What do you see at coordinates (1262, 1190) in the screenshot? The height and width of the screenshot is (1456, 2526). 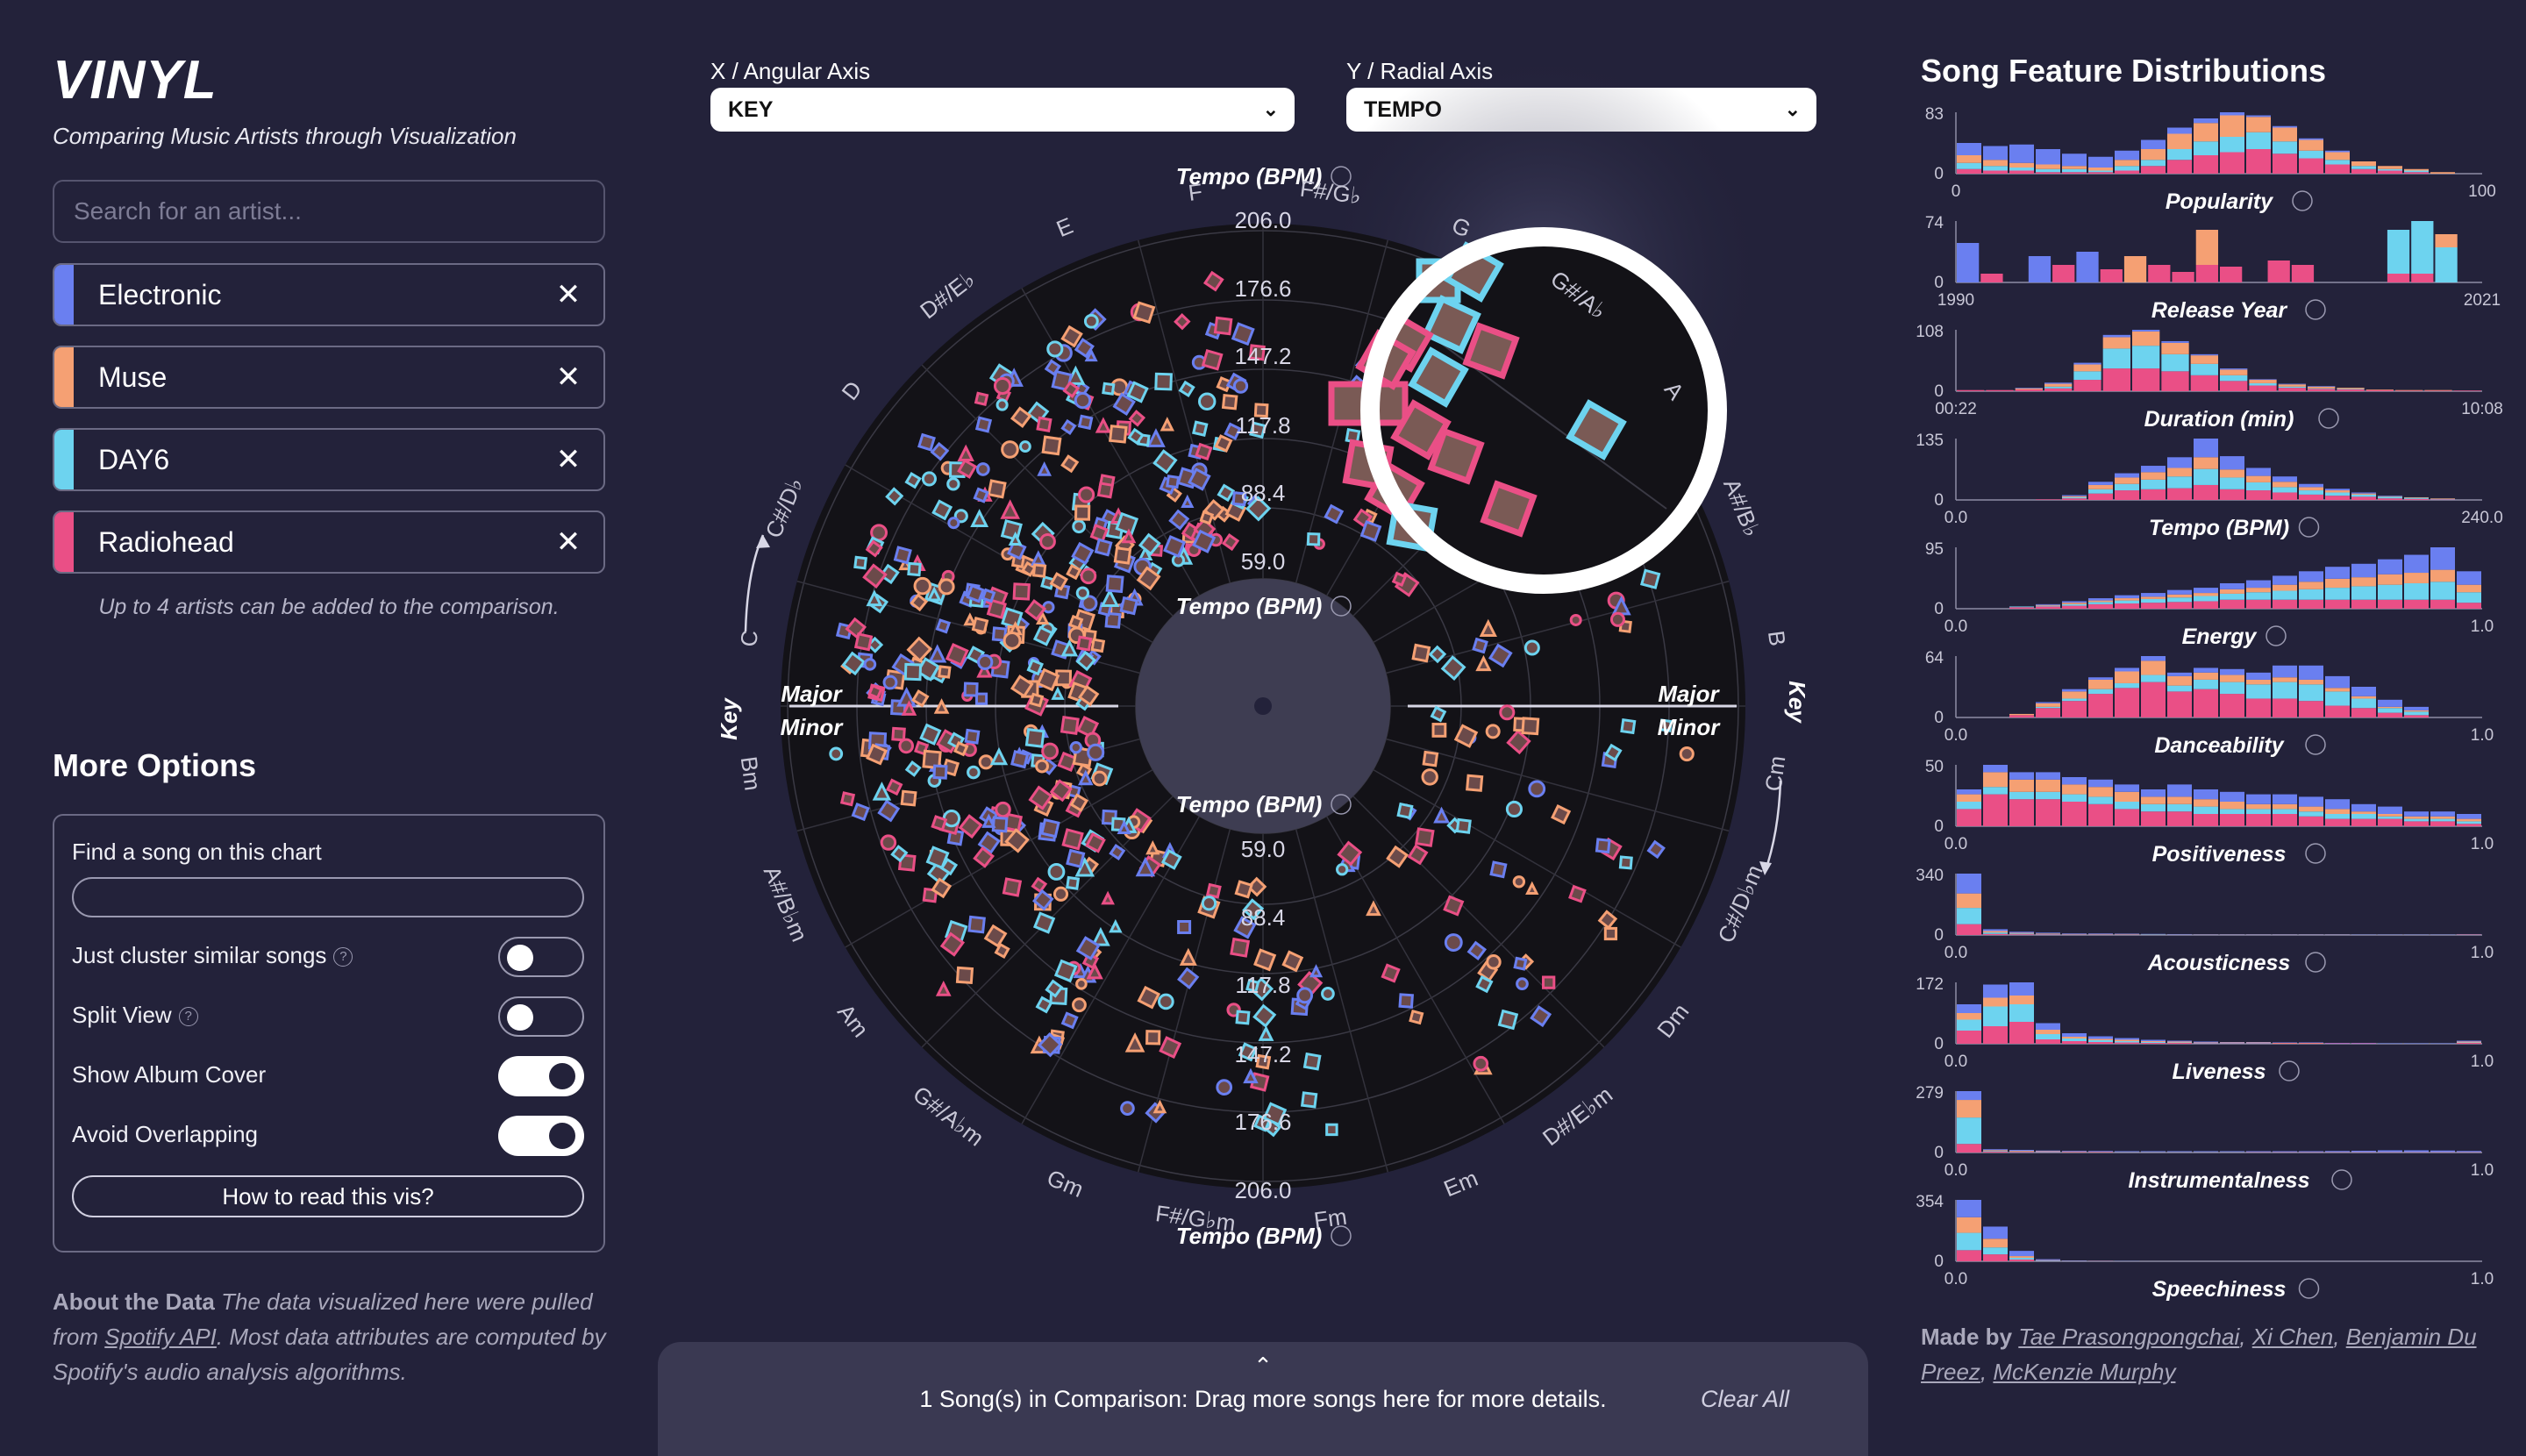 I see `tempo-tick-label: 206.0` at bounding box center [1262, 1190].